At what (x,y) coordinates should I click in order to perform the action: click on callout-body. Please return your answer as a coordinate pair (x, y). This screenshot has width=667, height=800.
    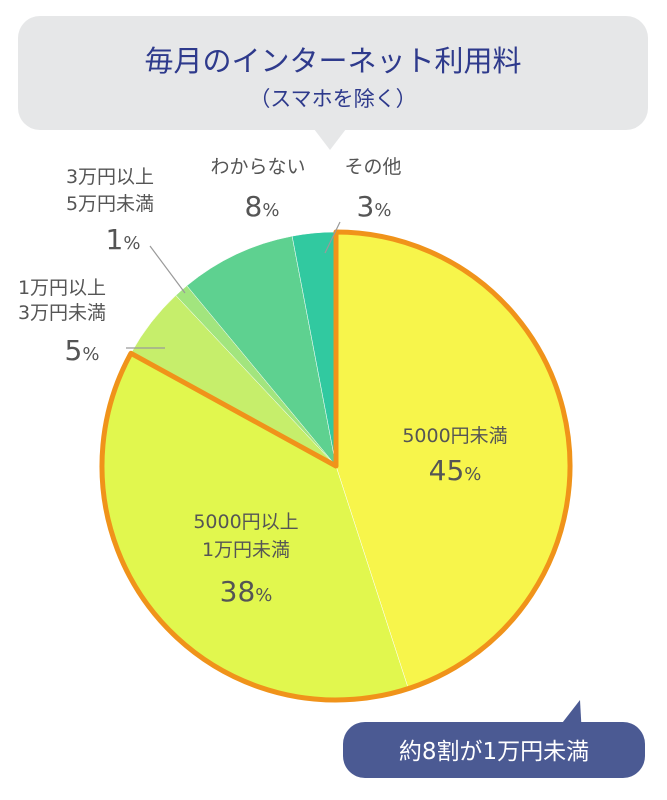
    Looking at the image, I should click on (494, 750).